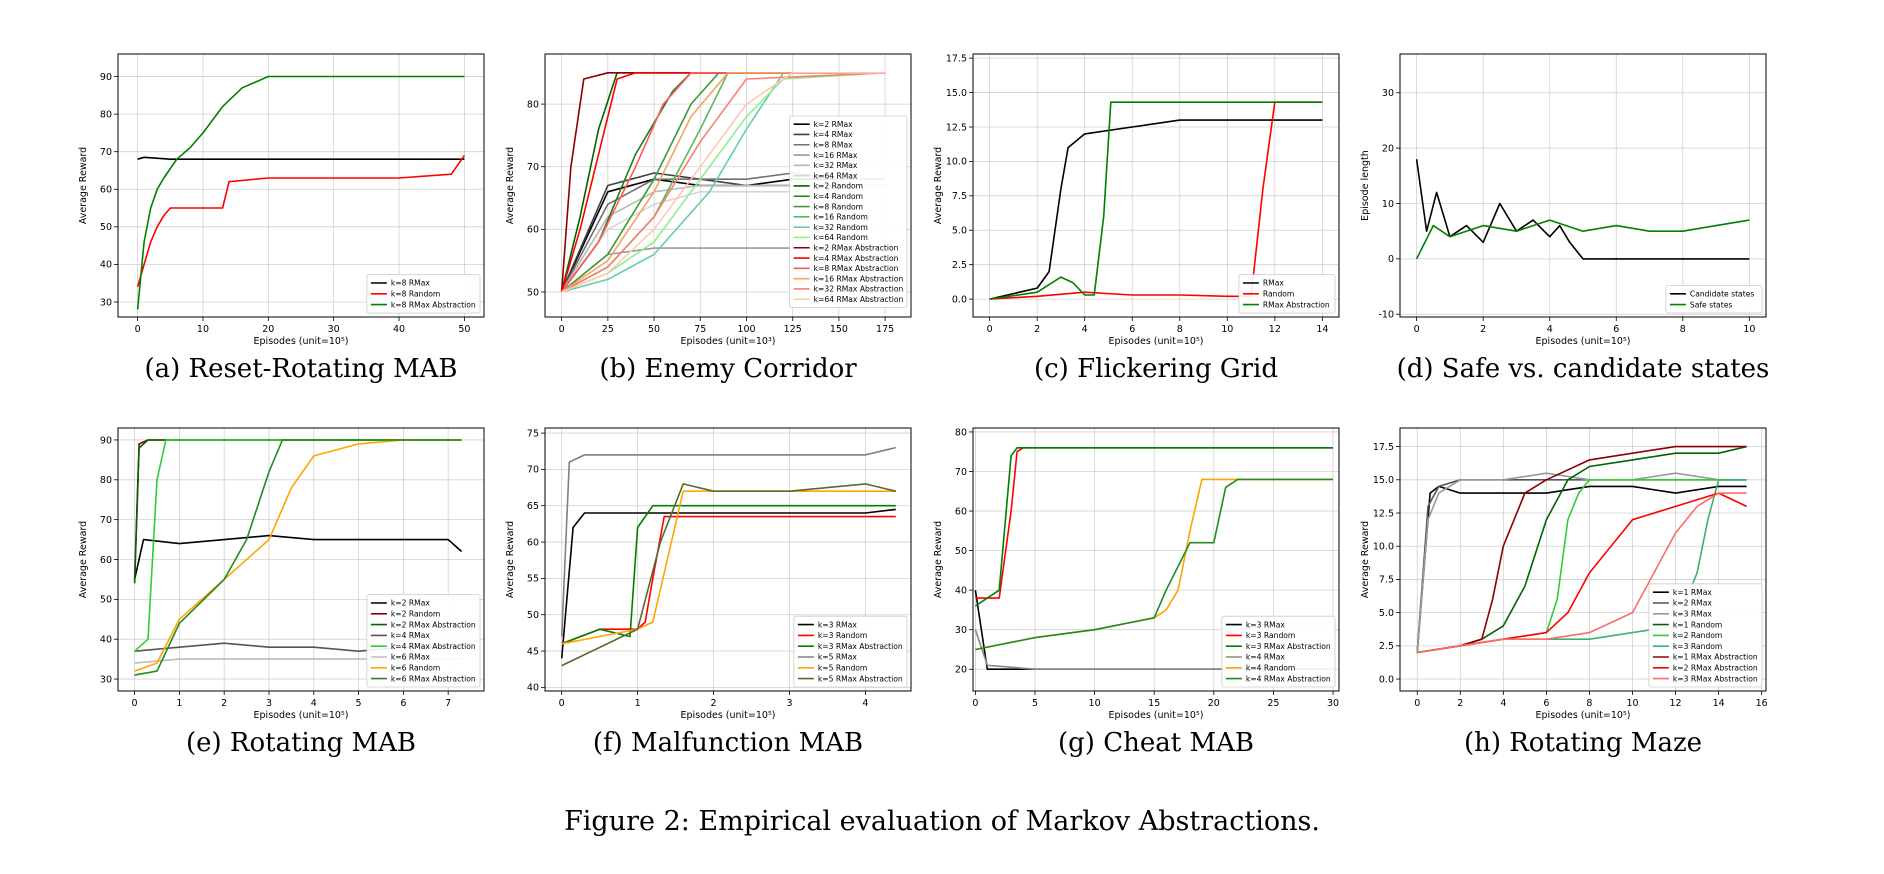 This screenshot has width=1884, height=874. What do you see at coordinates (1333, 703) in the screenshot?
I see `x-tick-label: 30` at bounding box center [1333, 703].